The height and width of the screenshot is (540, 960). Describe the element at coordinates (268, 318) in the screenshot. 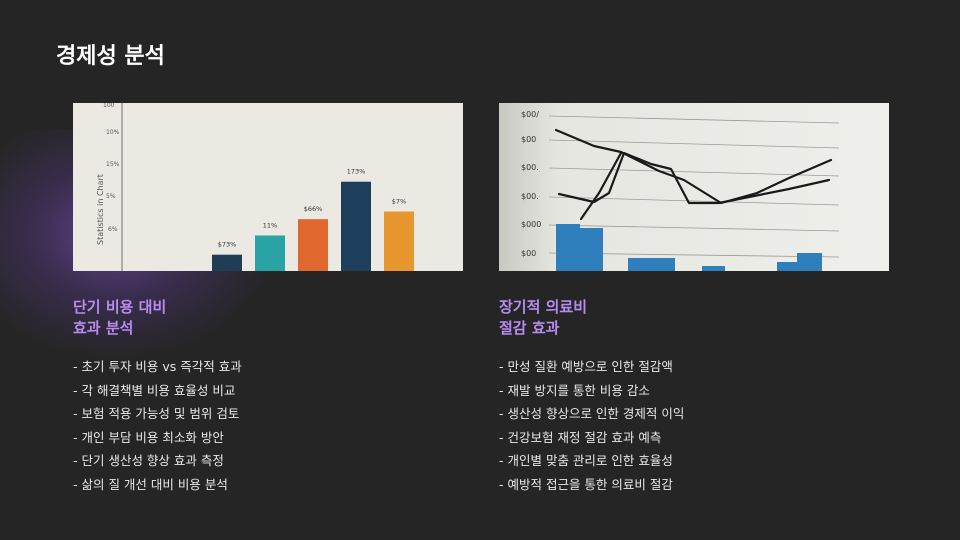

I see `card-title: 단기 비용 대비 효과 분석` at that location.